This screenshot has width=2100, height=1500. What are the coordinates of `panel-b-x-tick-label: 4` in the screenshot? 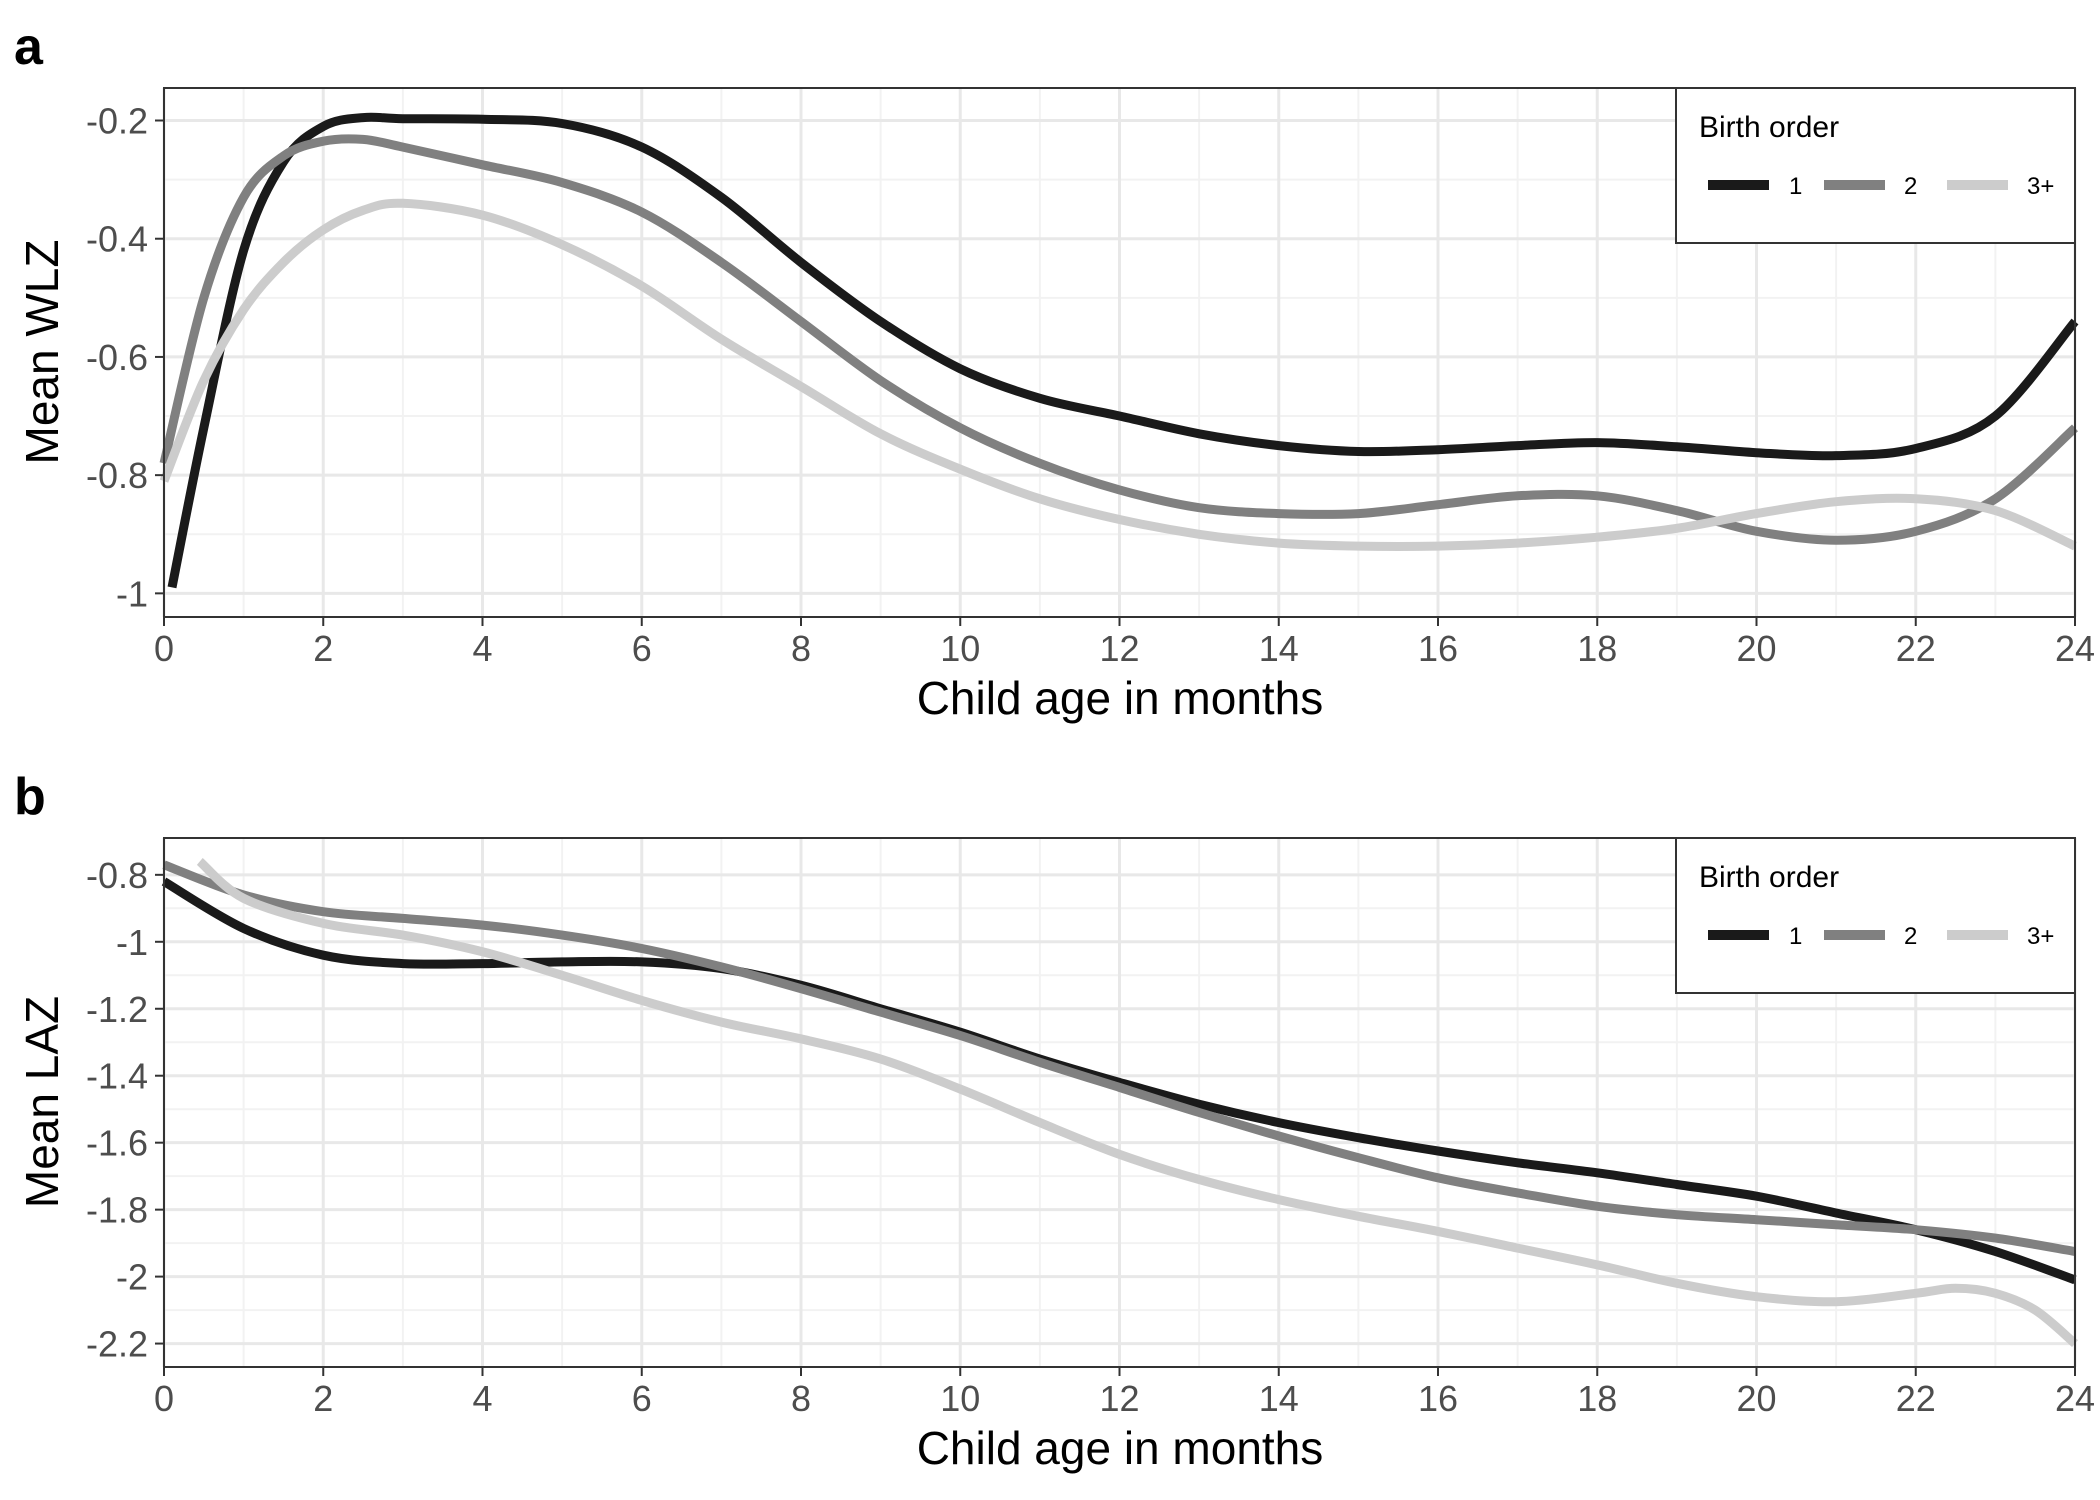 It's located at (482, 1398).